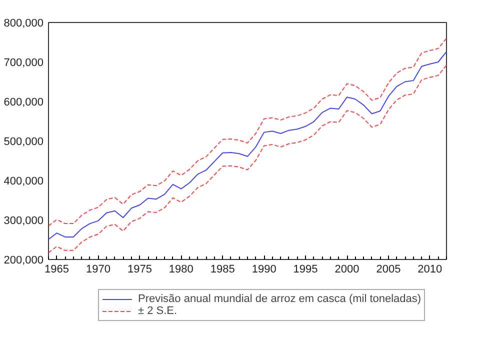 Image resolution: width=477 pixels, height=338 pixels. I want to click on x-tick-label: 2010, so click(430, 270).